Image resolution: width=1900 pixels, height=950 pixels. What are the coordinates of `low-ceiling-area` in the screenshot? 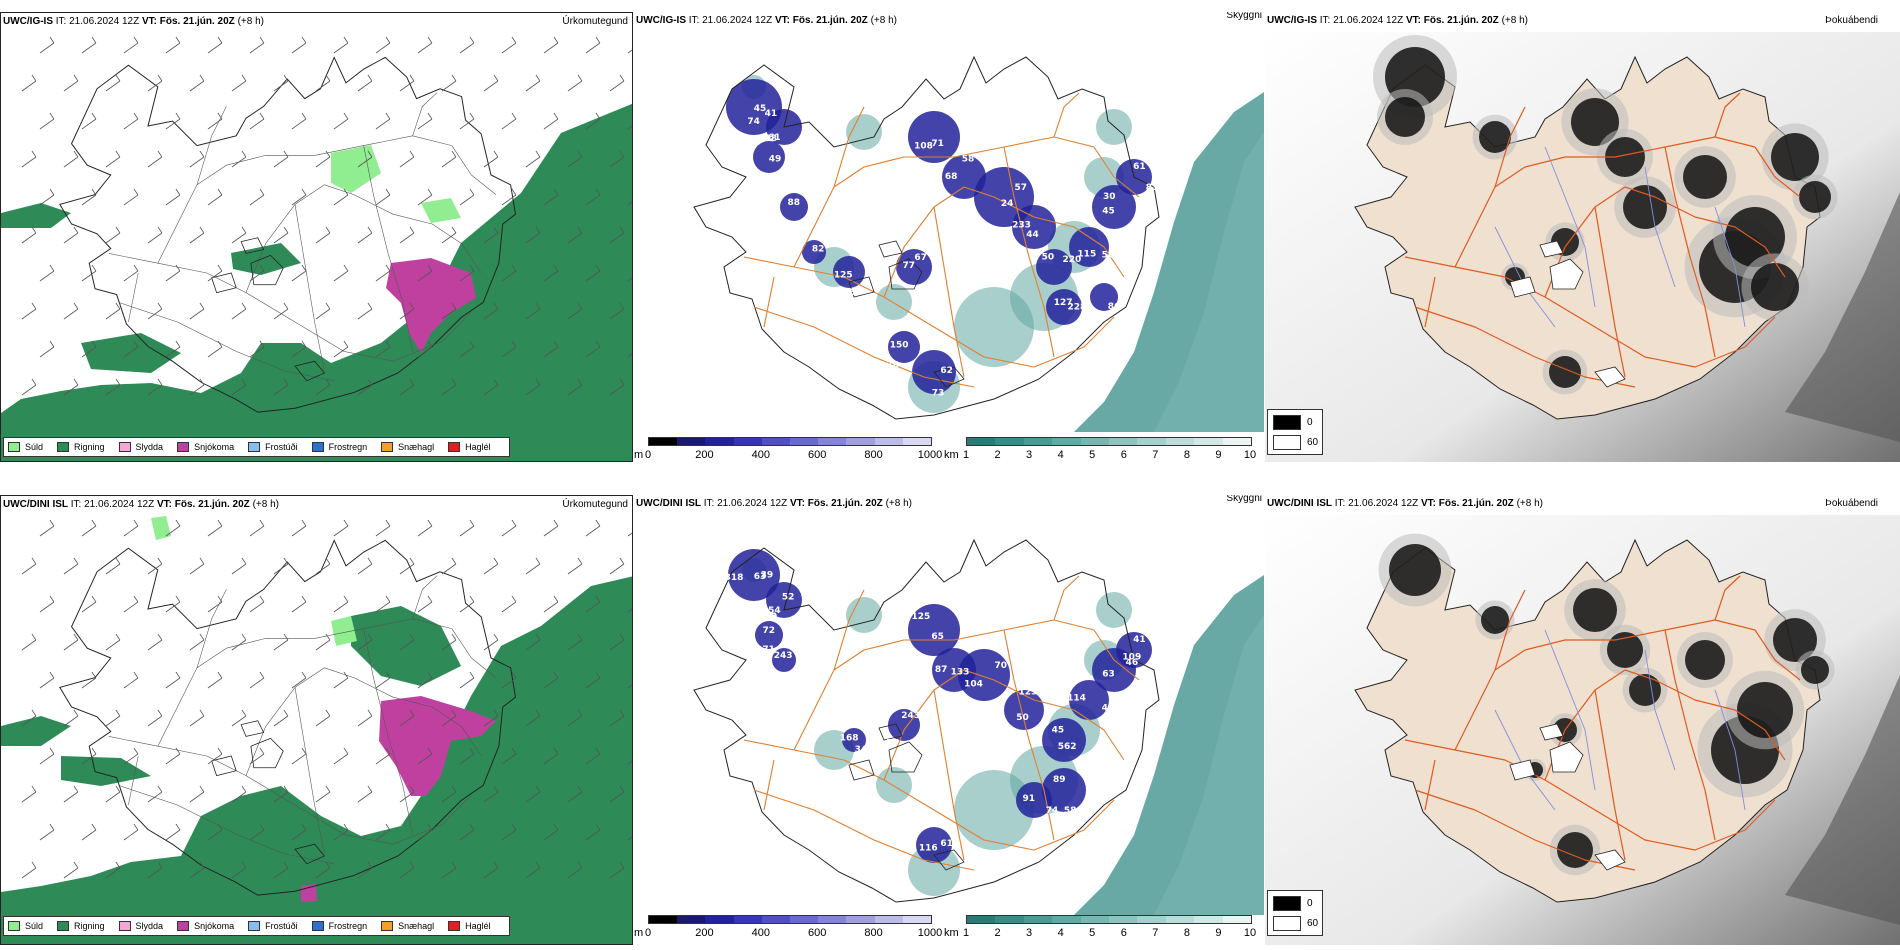 It's located at (794, 207).